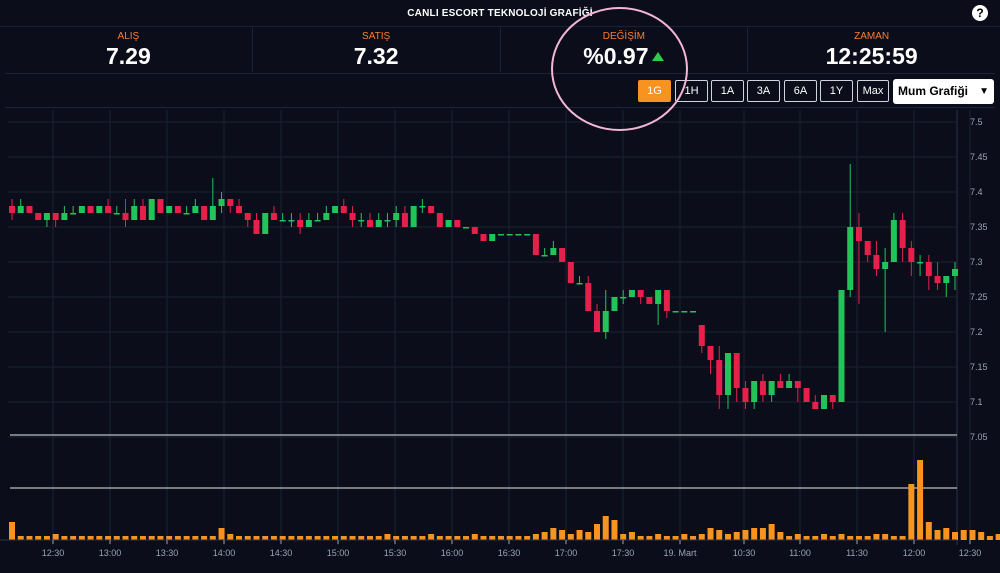 This screenshot has height=573, width=1000. What do you see at coordinates (281, 553) in the screenshot?
I see `x-tick-label: 14:30` at bounding box center [281, 553].